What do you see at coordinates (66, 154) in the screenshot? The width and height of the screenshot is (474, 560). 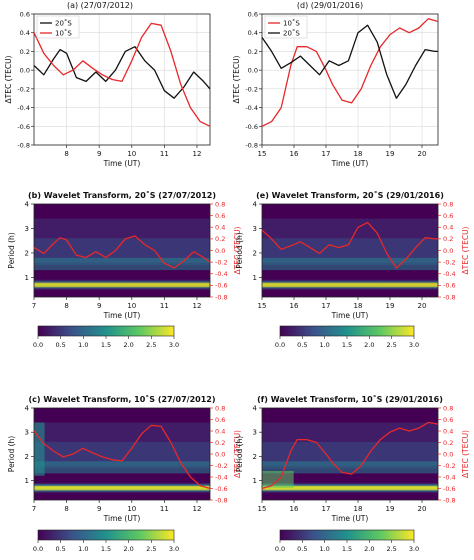 I see `x-tick-label: 8` at bounding box center [66, 154].